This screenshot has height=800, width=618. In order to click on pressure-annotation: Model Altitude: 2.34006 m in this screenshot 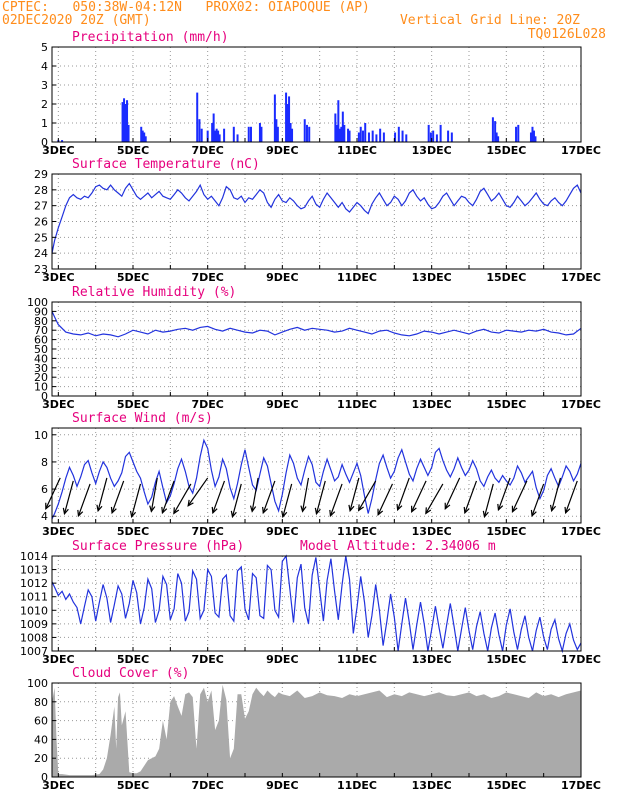, I will do `click(398, 546)`.